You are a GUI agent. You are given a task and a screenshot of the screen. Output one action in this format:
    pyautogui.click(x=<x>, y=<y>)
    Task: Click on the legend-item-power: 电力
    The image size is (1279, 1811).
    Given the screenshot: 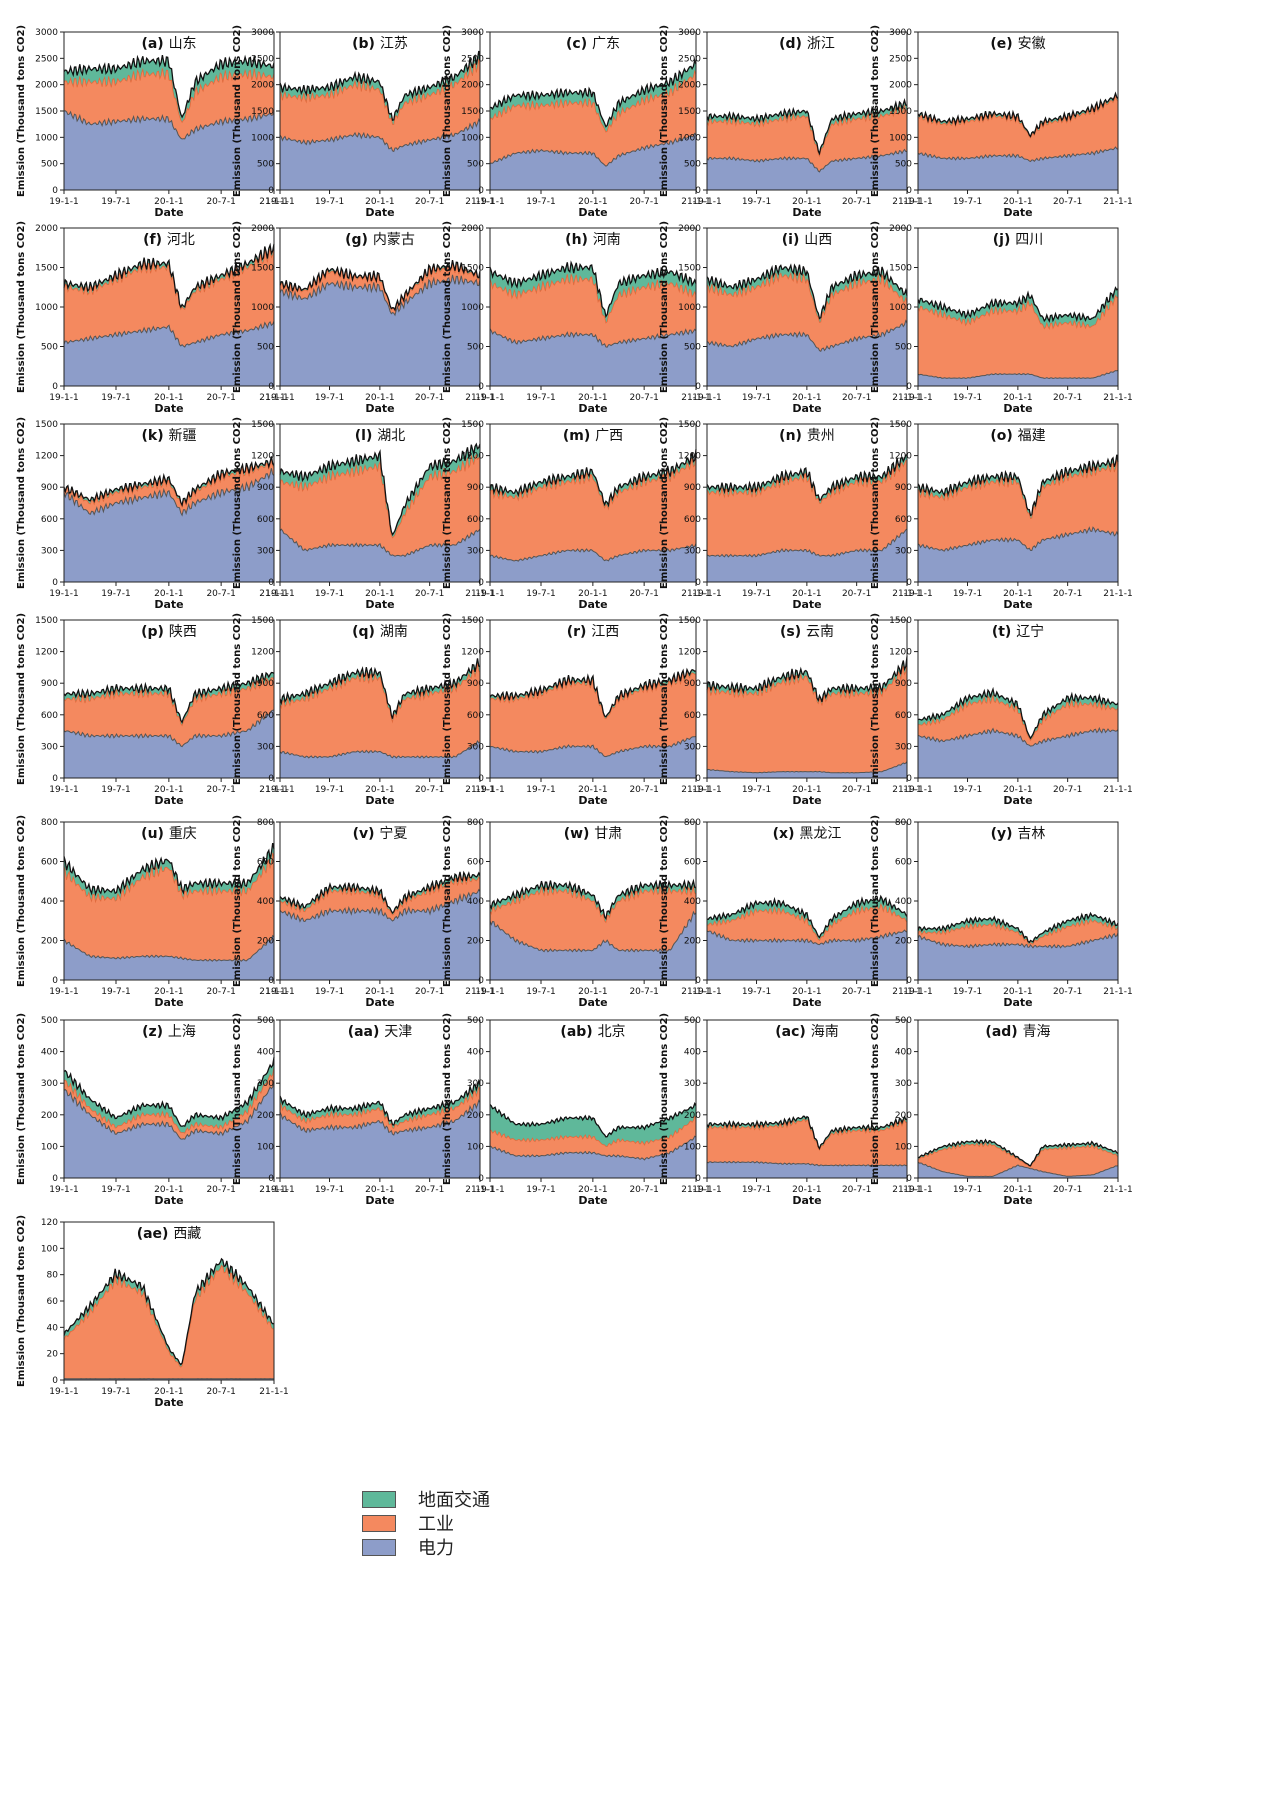 What is the action you would take?
    pyautogui.click(x=426, y=1547)
    